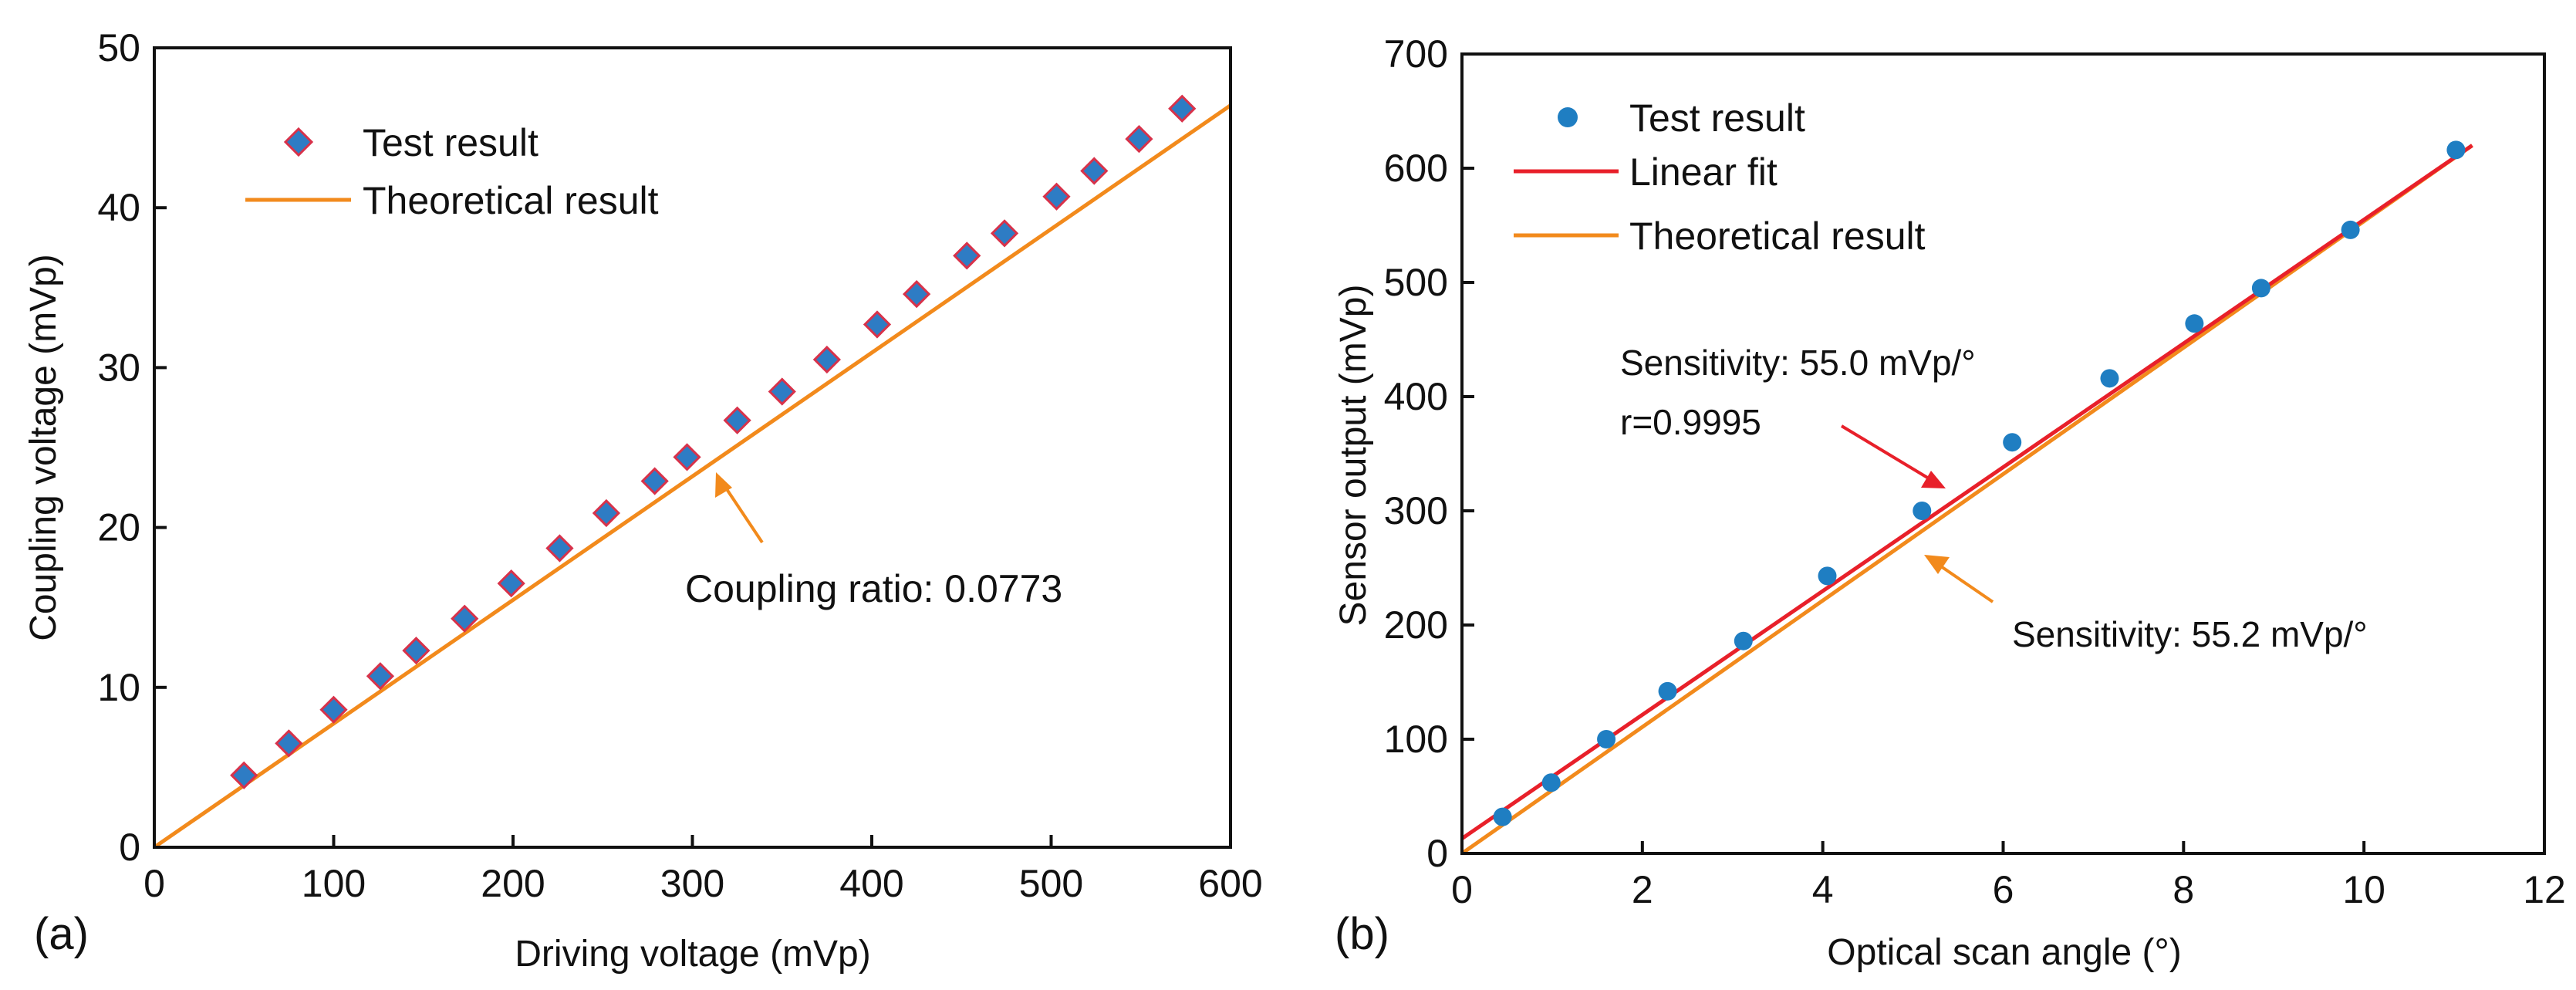 The width and height of the screenshot is (2576, 990). I want to click on panel-a-y-tick-label: 40, so click(118, 207).